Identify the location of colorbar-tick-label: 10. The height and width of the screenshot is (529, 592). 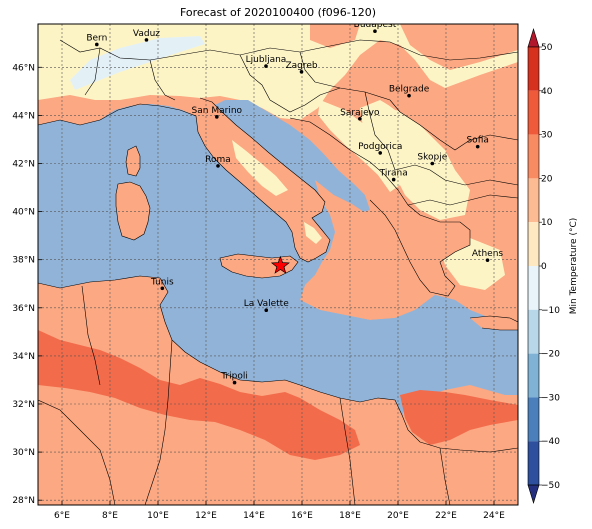
(547, 223).